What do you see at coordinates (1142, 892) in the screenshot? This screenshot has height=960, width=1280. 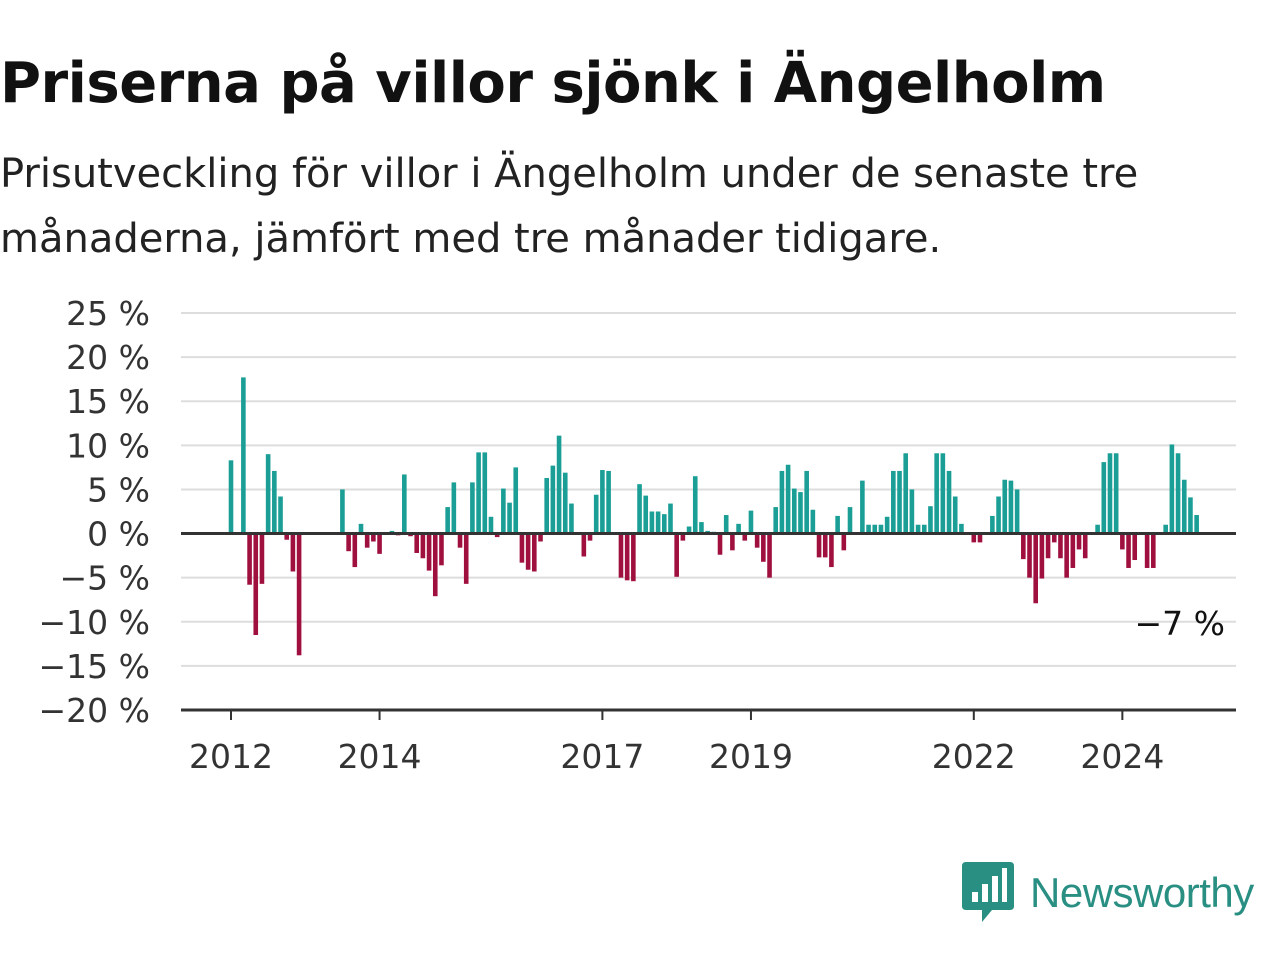 I see `brand-name: Newsworthy` at bounding box center [1142, 892].